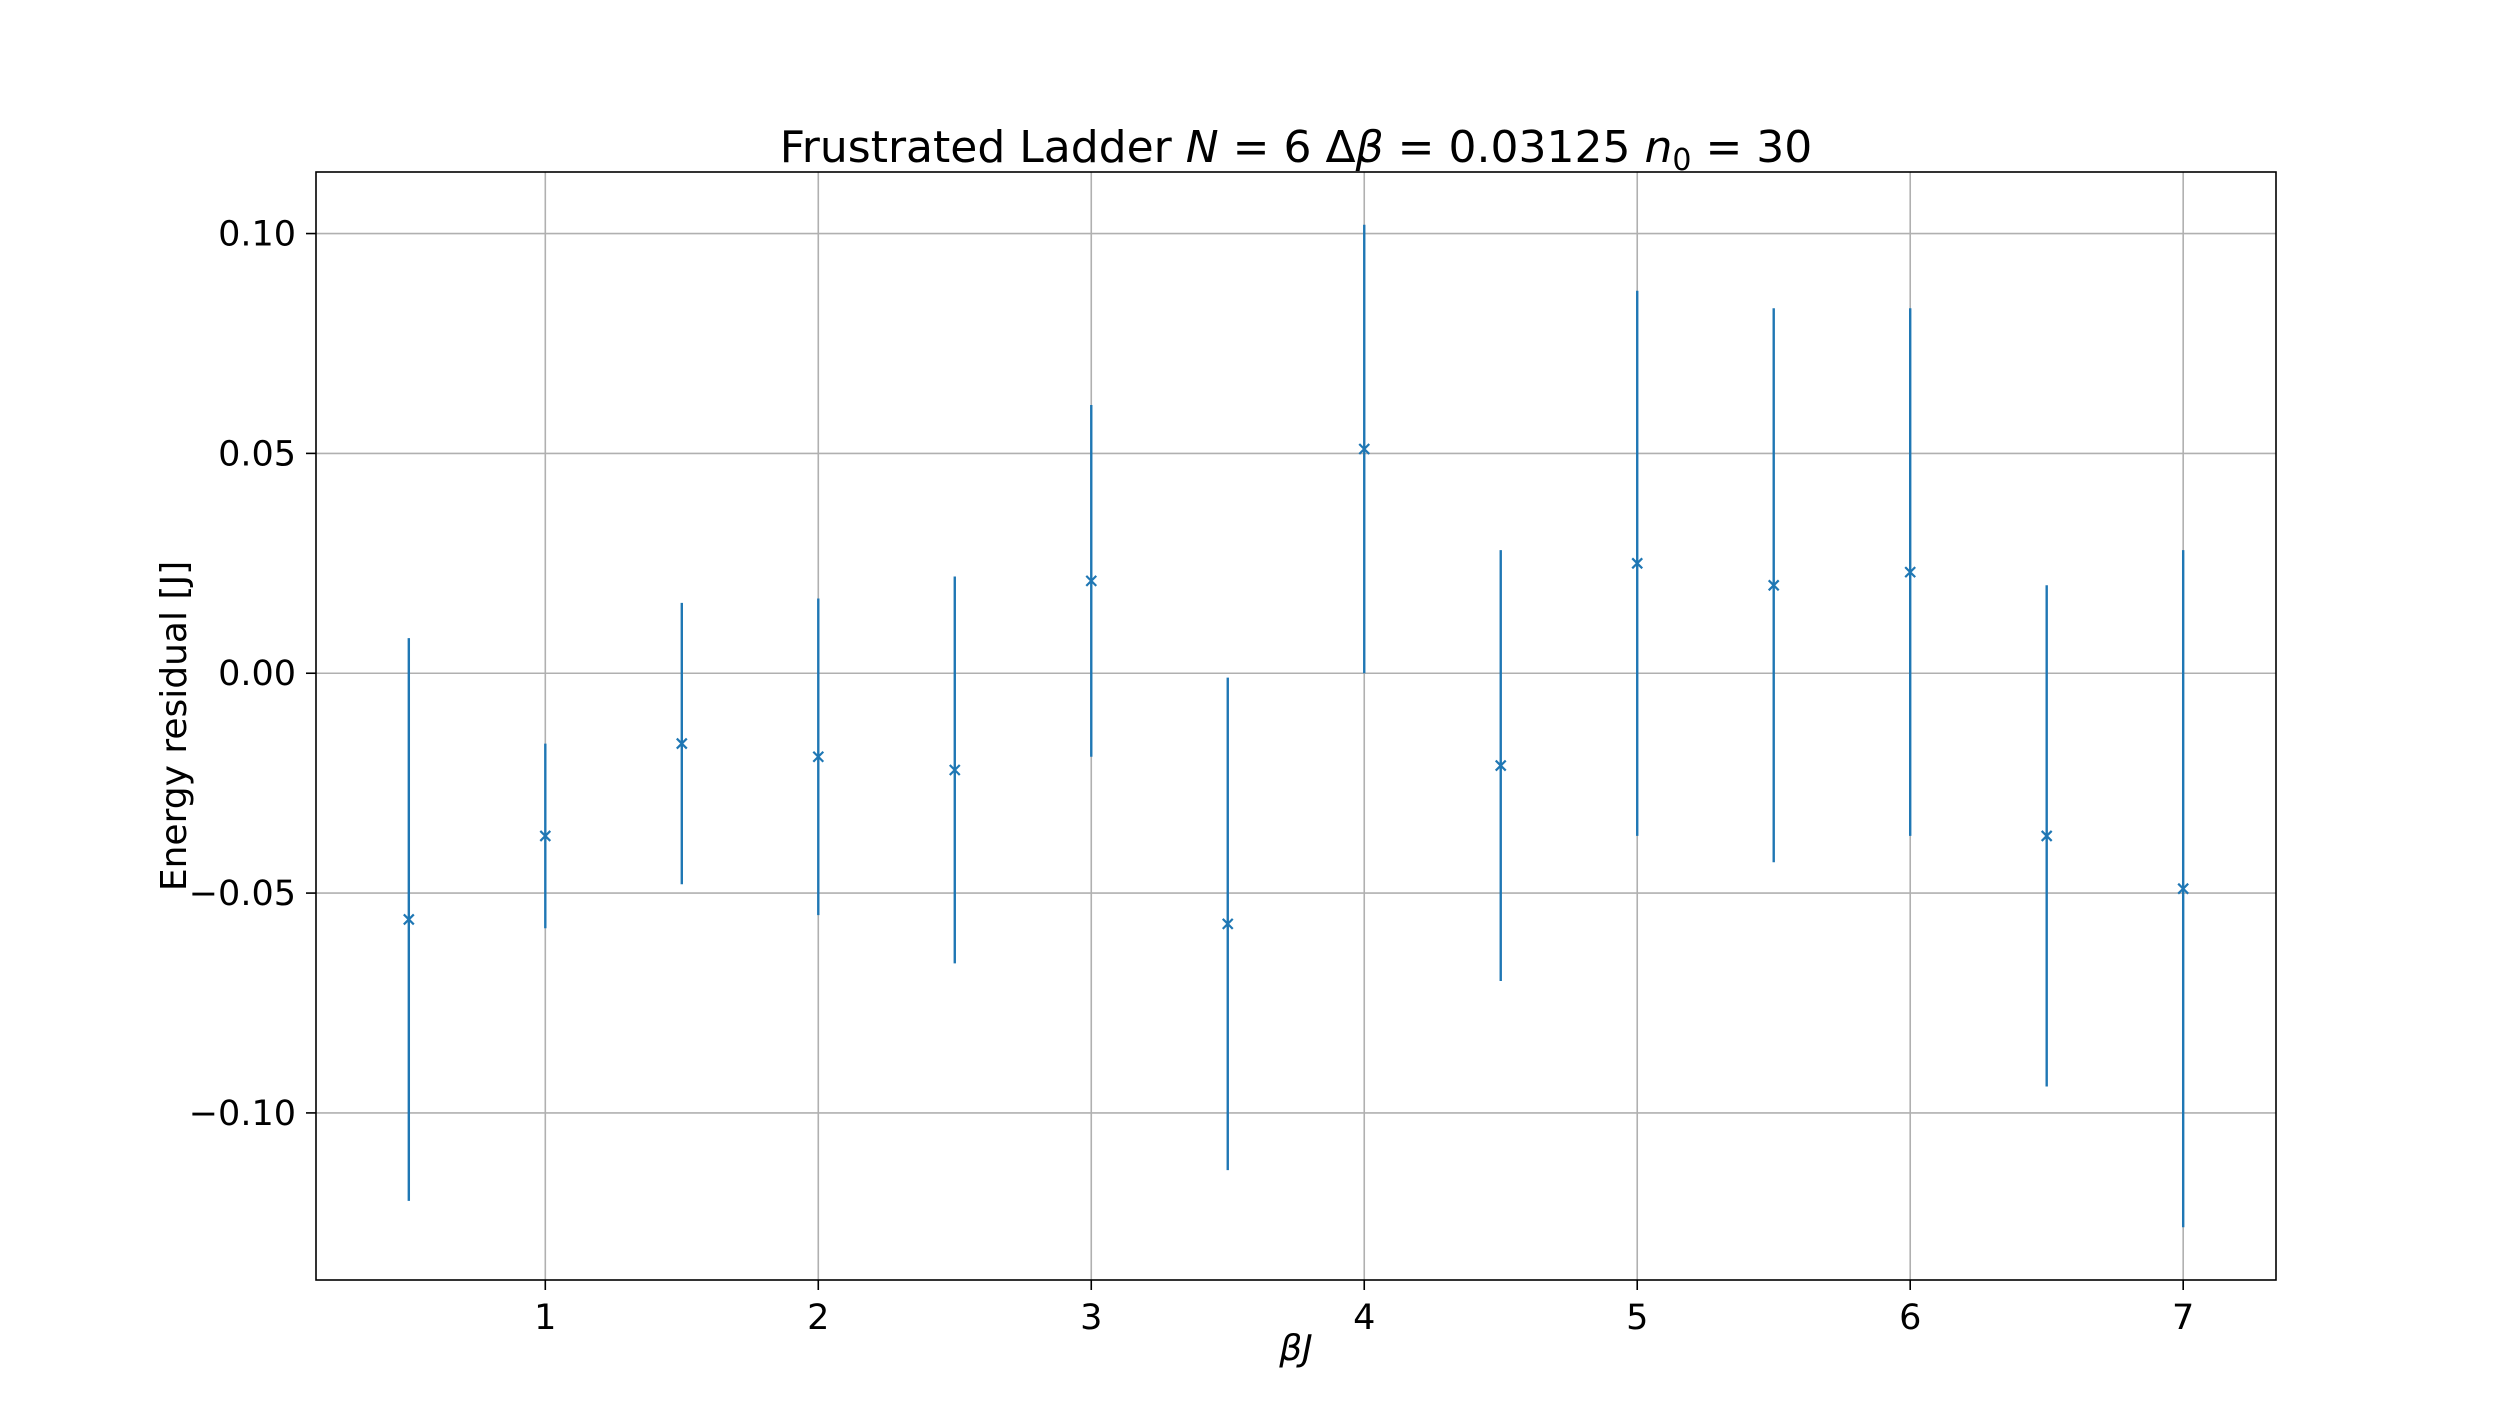 The height and width of the screenshot is (1421, 2500). What do you see at coordinates (257, 674) in the screenshot?
I see `y-tick-label: 0.00` at bounding box center [257, 674].